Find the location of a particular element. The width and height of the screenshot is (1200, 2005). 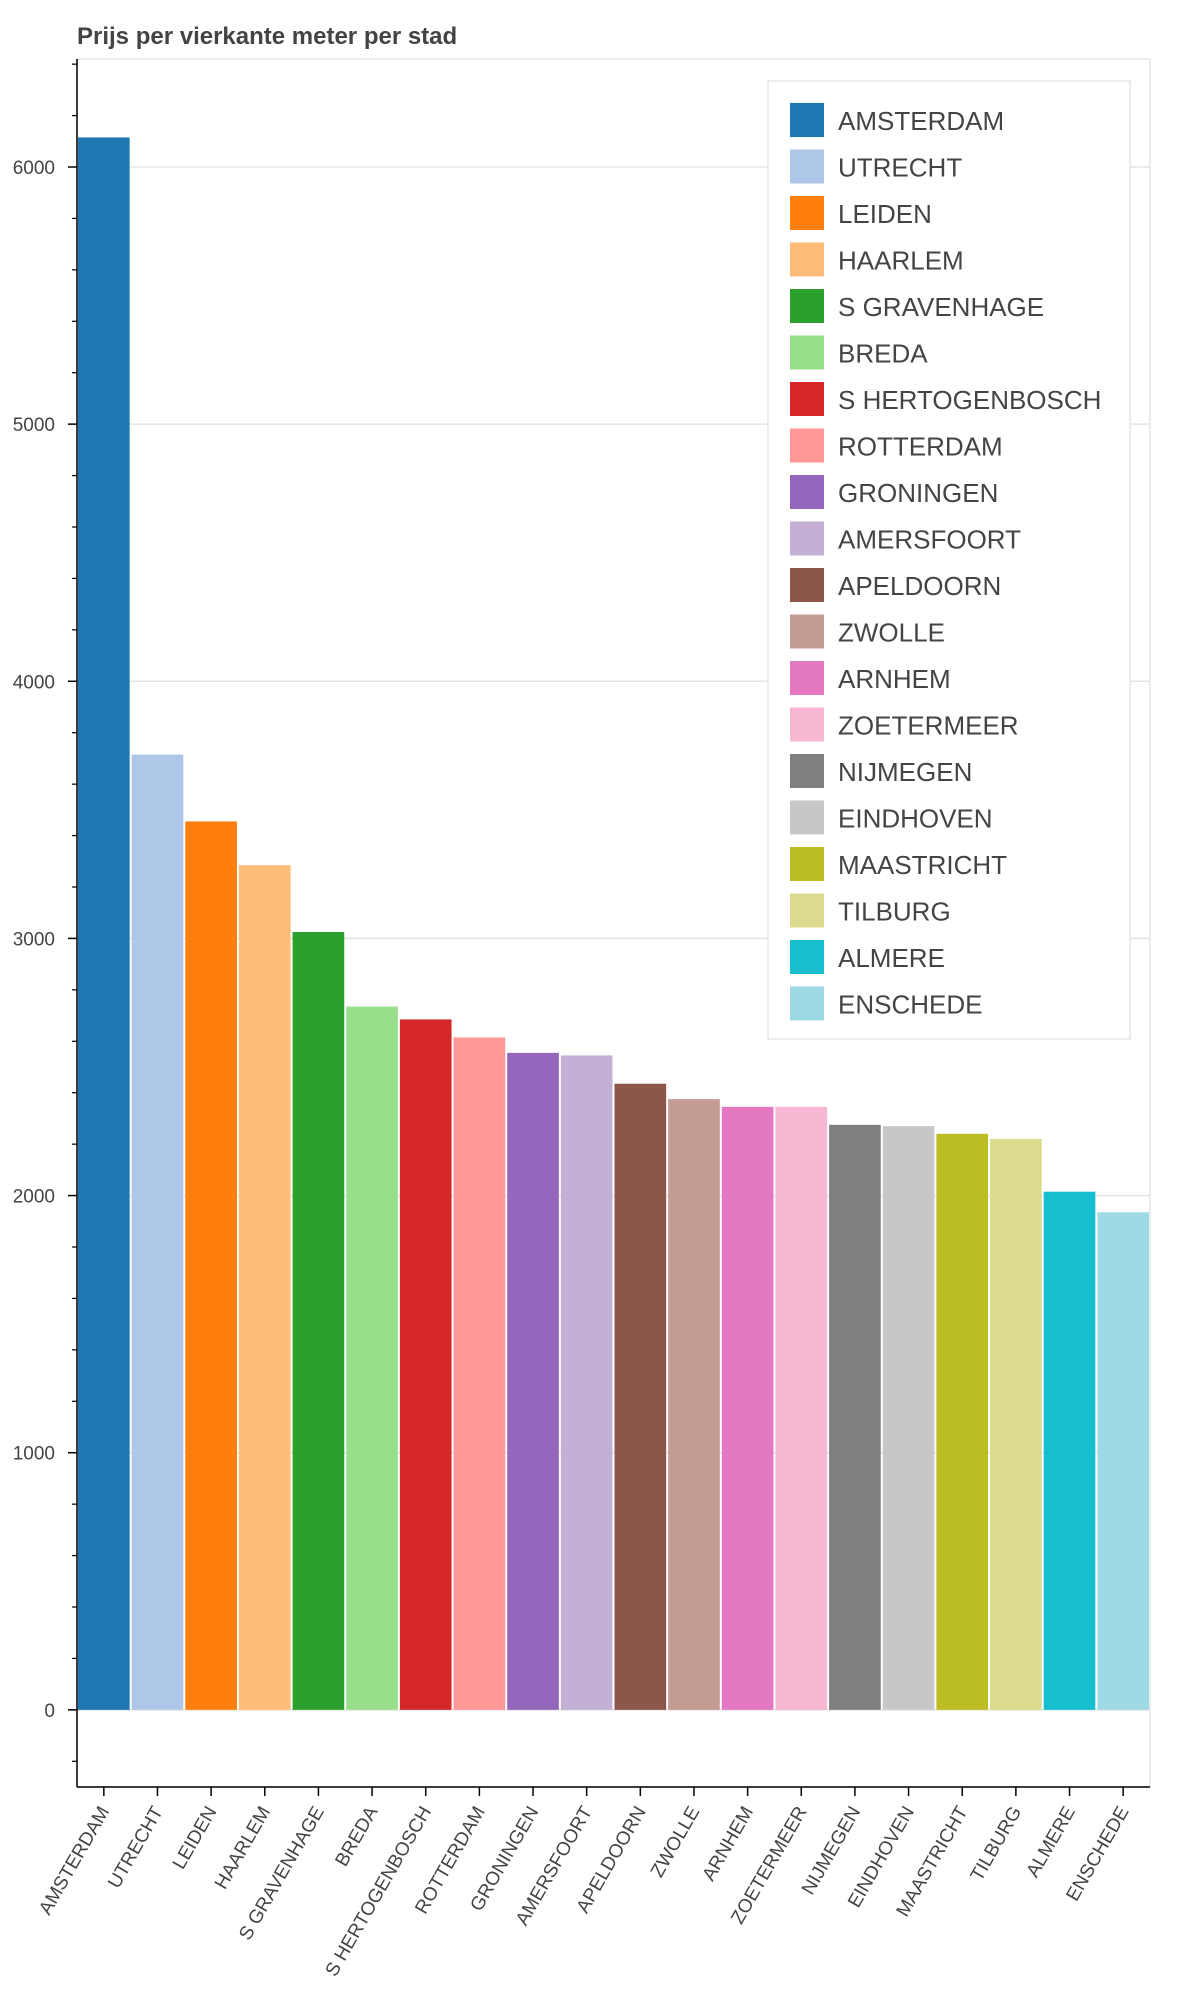

legend-label: BREDA is located at coordinates (883, 354).